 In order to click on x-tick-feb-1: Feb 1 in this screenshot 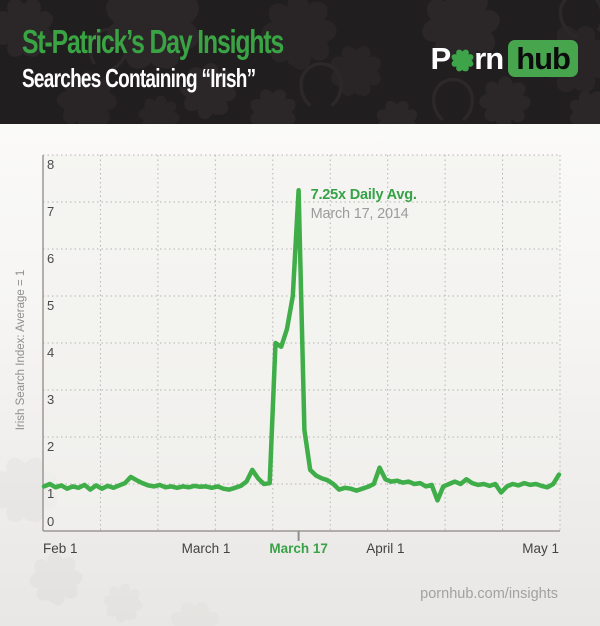, I will do `click(60, 548)`.